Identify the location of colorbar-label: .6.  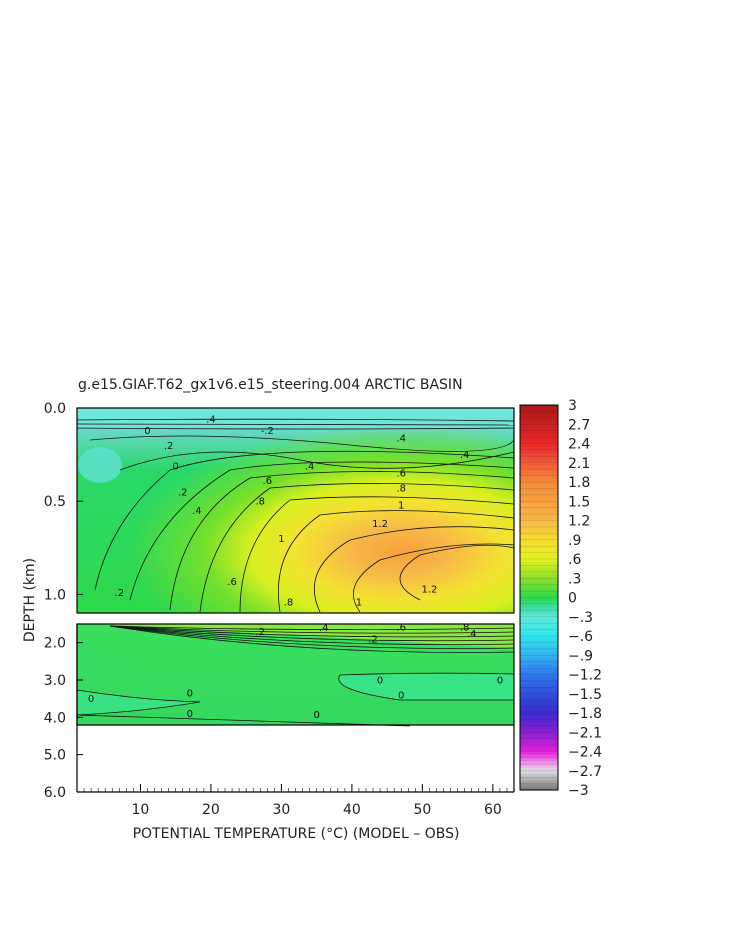
(574, 560).